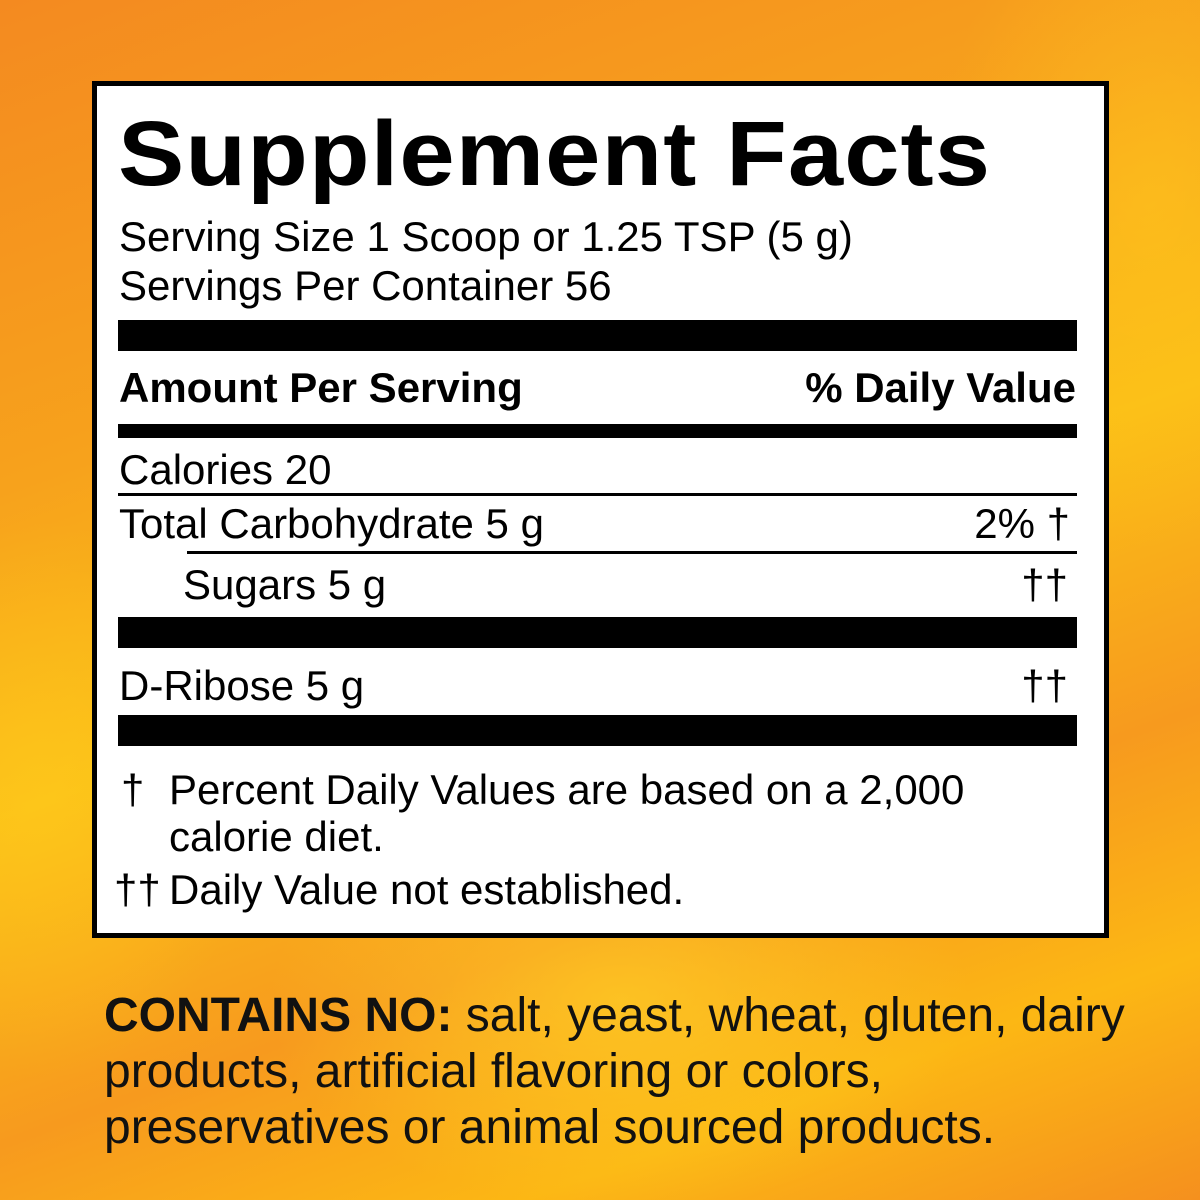  I want to click on row-calories: Calories 20, so click(225, 469).